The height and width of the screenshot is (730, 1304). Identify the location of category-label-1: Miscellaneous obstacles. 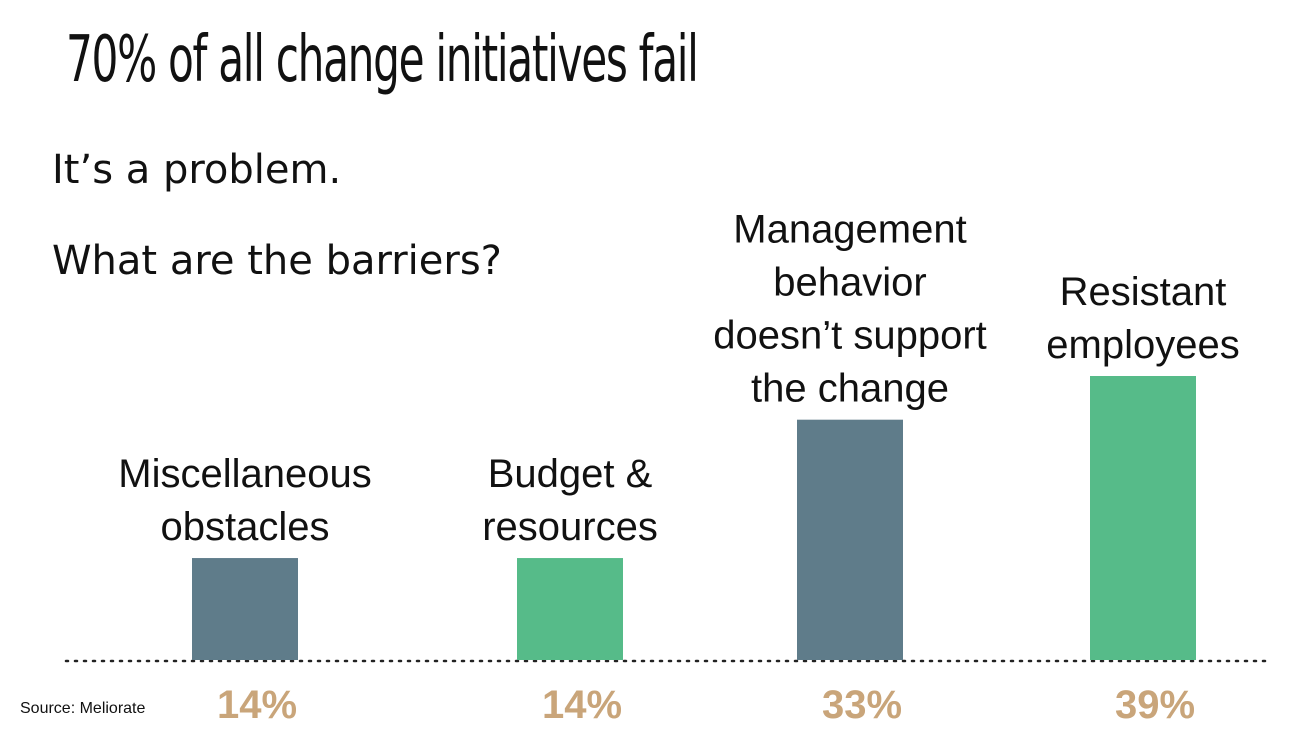
(244, 500).